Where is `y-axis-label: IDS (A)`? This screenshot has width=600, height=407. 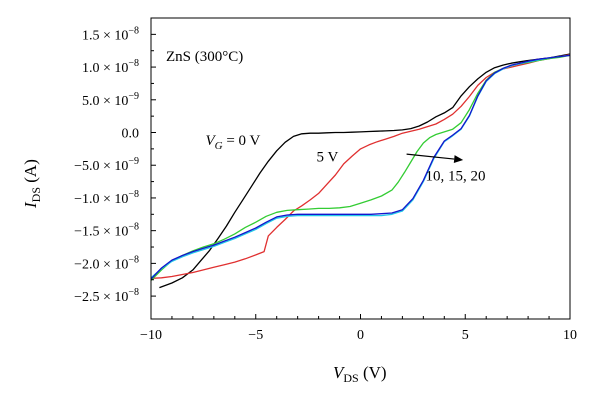 y-axis-label: IDS (A) is located at coordinates (32, 184).